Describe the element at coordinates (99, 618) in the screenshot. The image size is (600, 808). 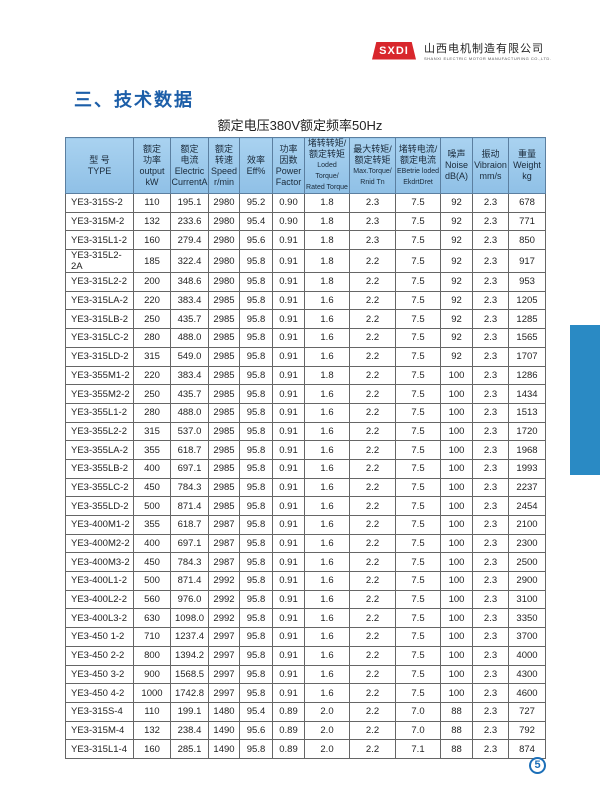
I see `model-cell: YE3-400L3-2` at that location.